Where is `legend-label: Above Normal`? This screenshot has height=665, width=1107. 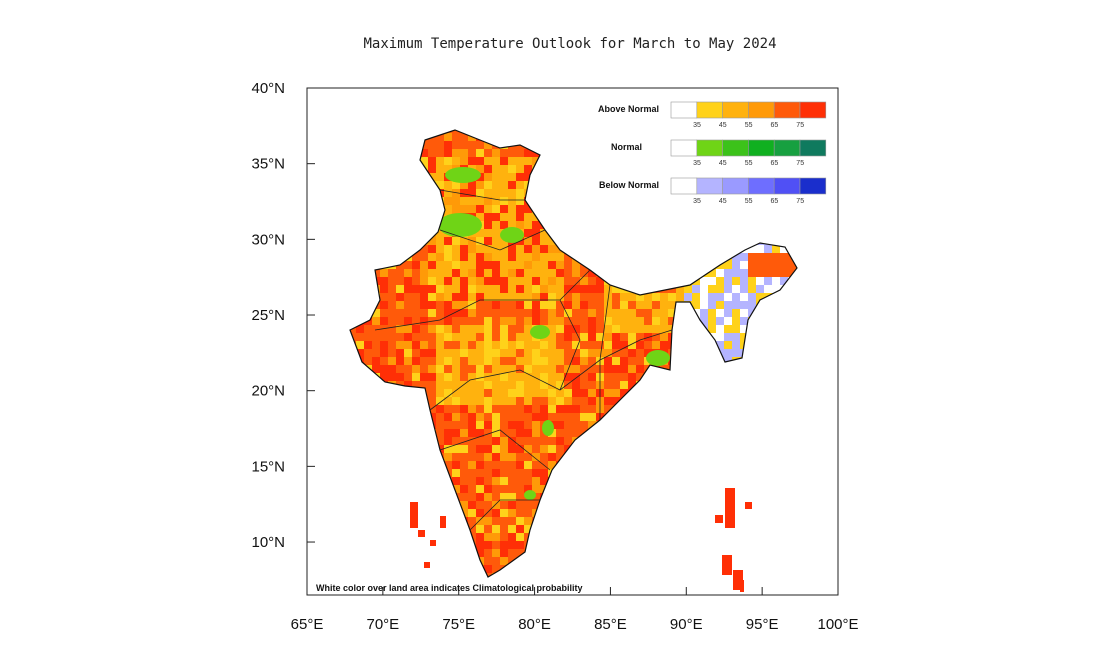 legend-label: Above Normal is located at coordinates (628, 109).